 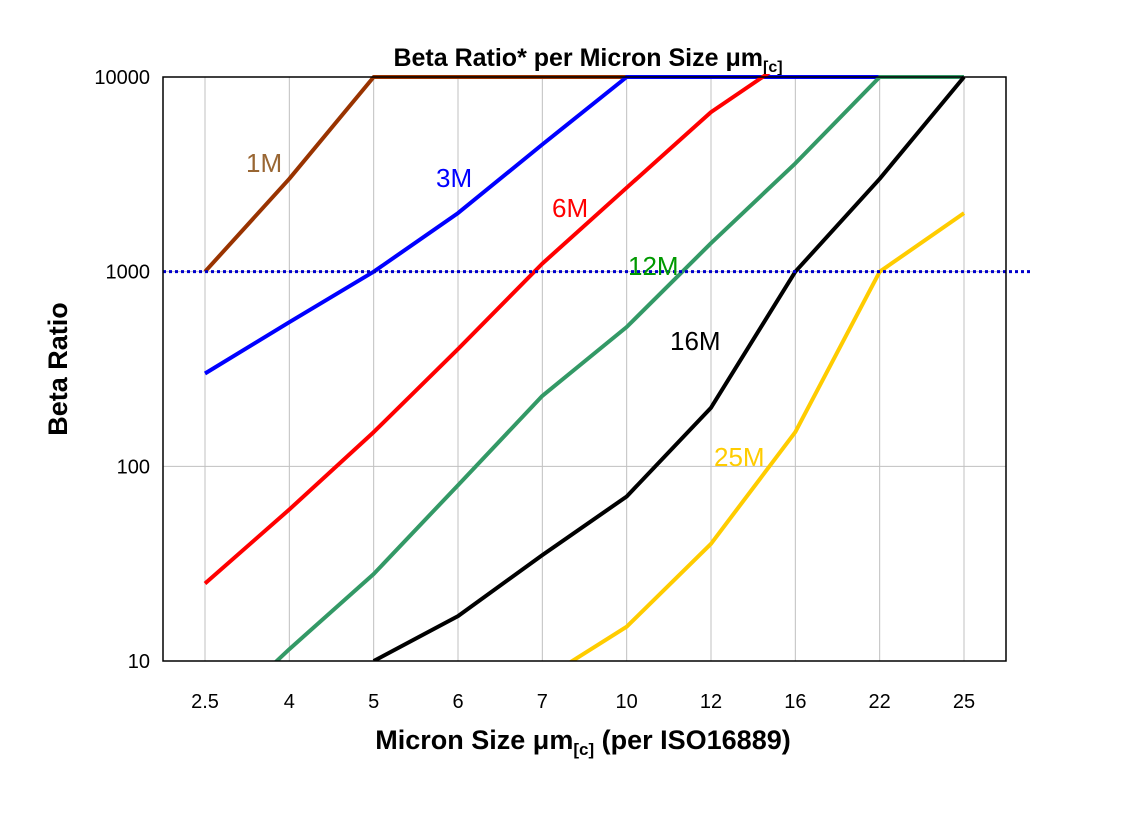 I want to click on y-axis-label: Beta Ratio, so click(x=58, y=369).